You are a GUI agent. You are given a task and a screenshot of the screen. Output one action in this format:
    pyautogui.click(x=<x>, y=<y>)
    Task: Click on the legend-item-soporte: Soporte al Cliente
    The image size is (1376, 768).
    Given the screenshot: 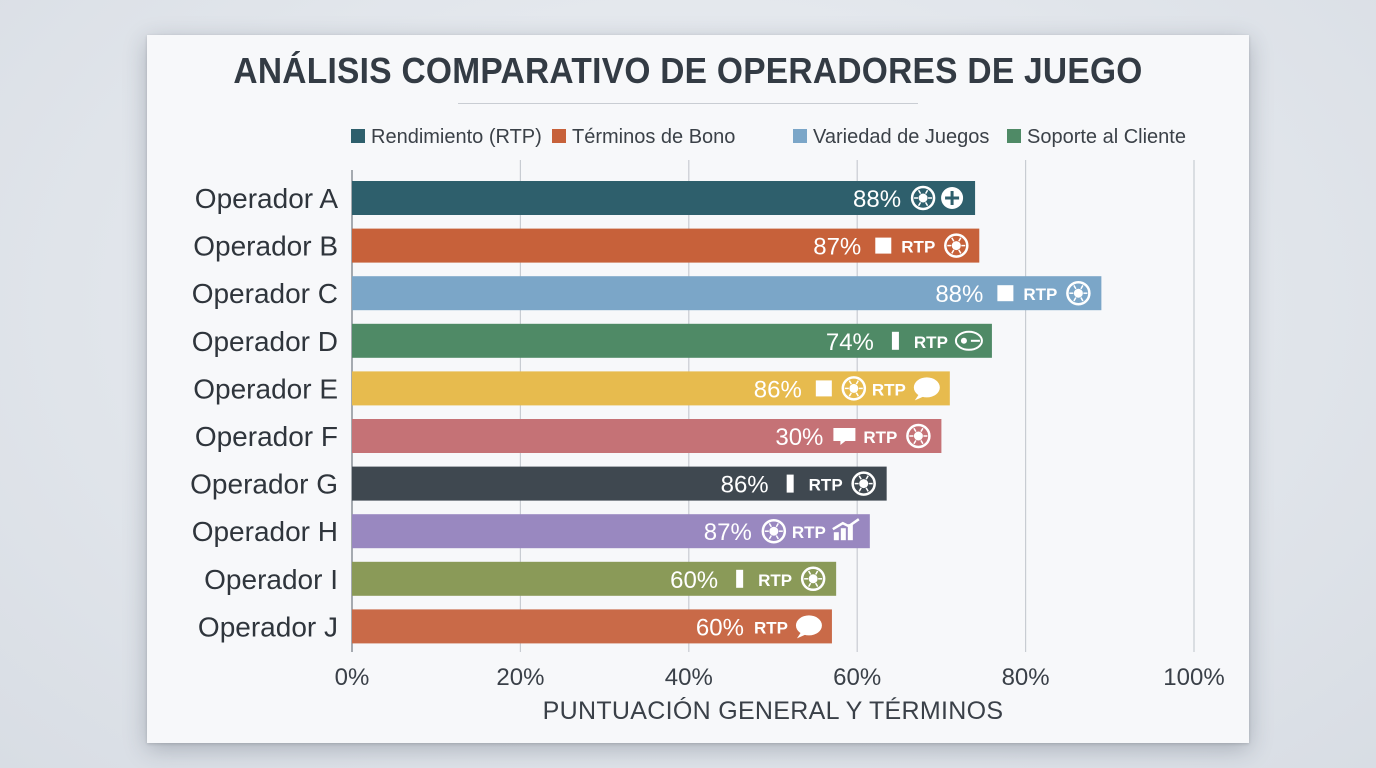 What is the action you would take?
    pyautogui.click(x=1096, y=137)
    